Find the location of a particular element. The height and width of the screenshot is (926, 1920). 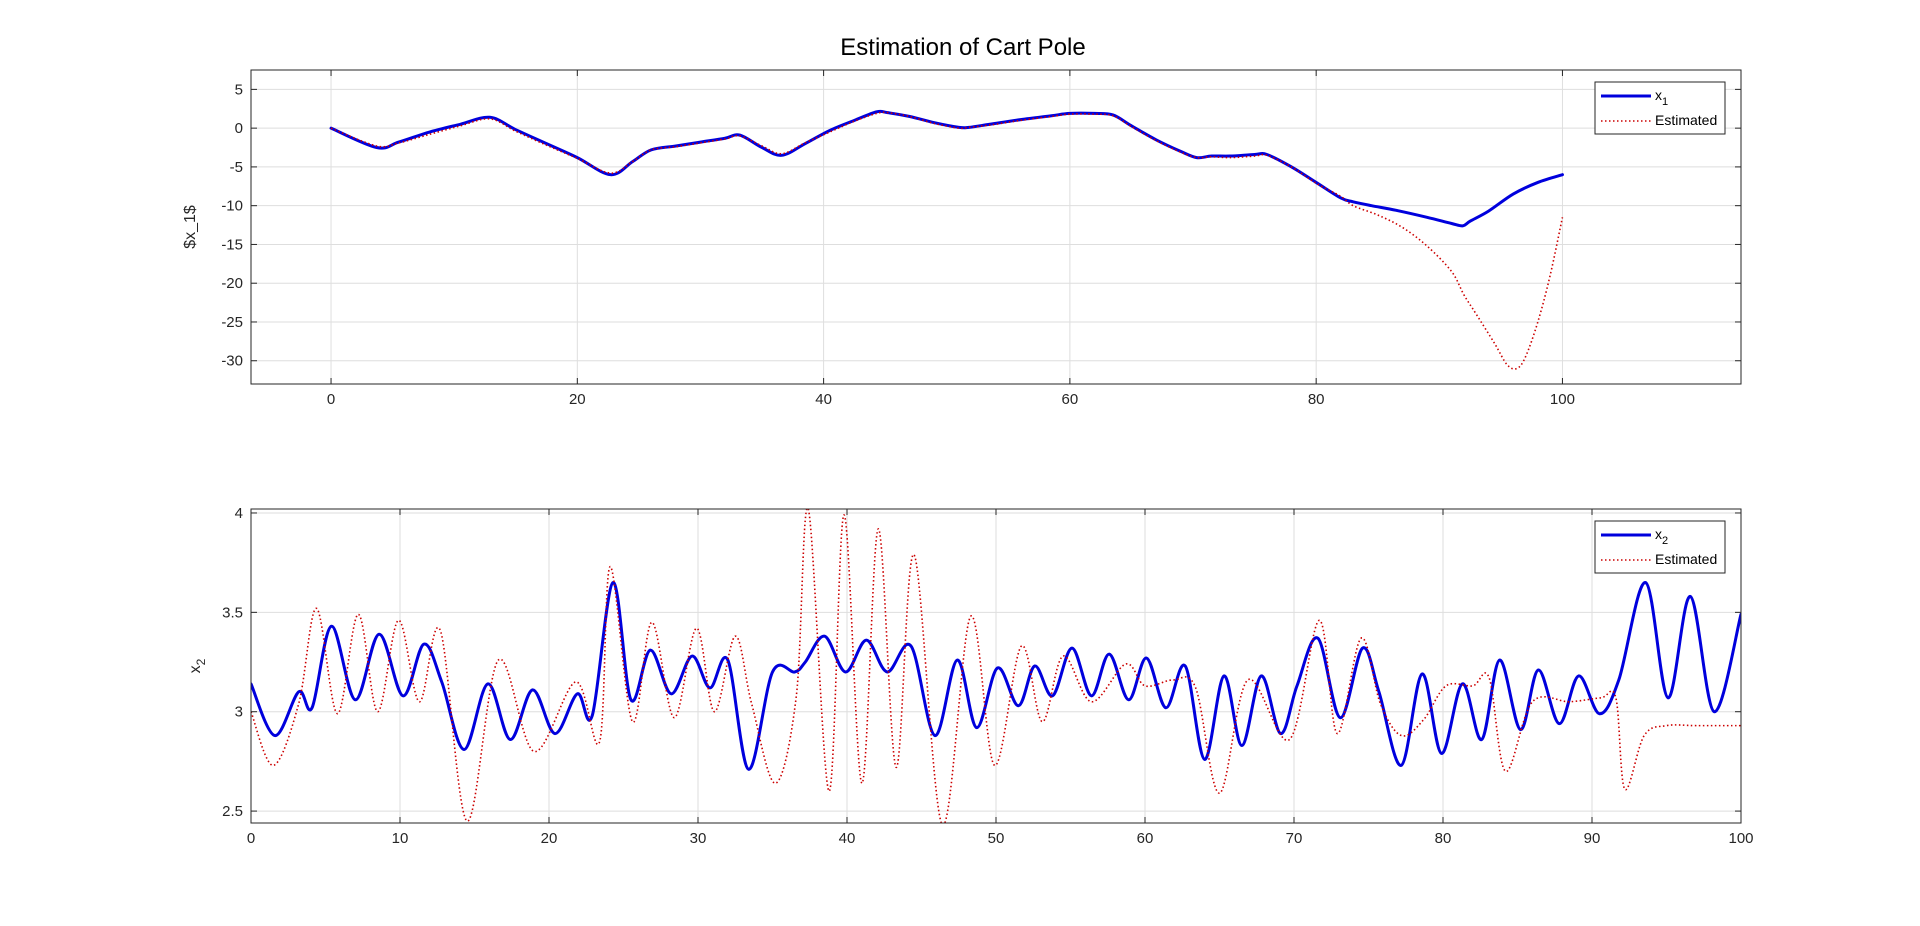

figure-title: Estimation of Cart Pole is located at coordinates (962, 47).